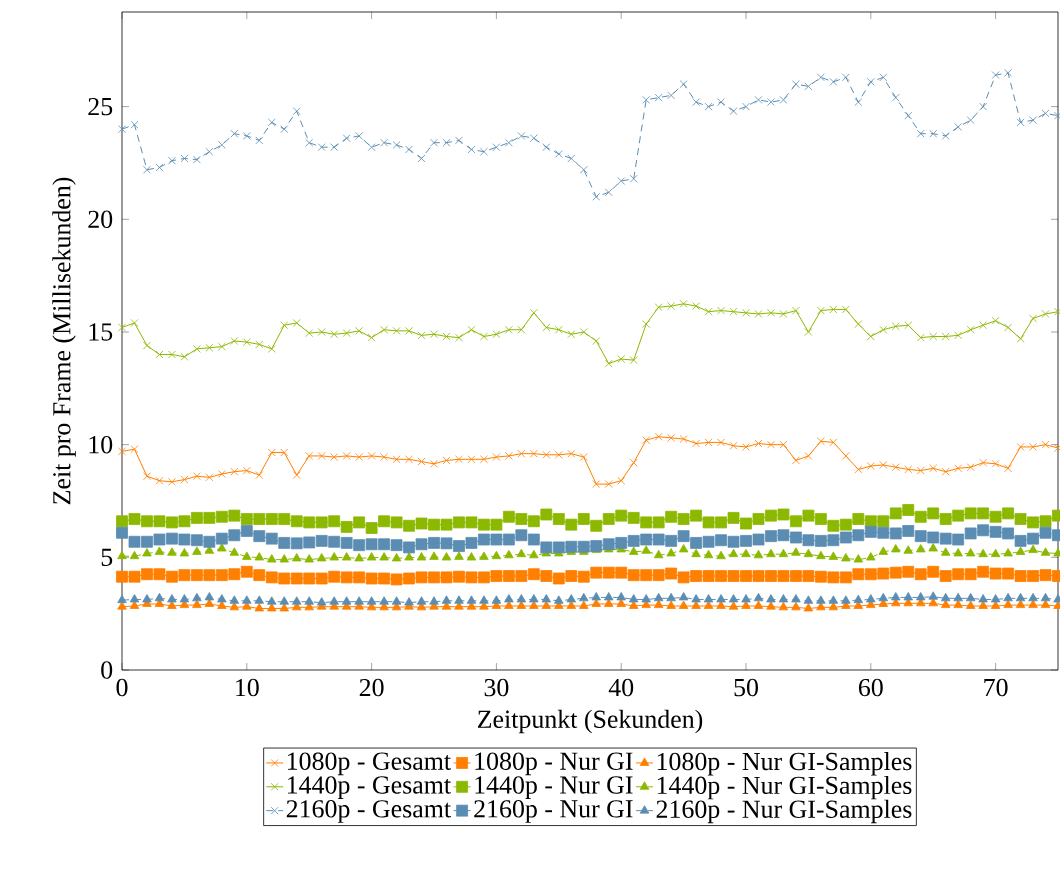 This screenshot has width=1060, height=876. I want to click on x-axis-title: Zeitpunkt (Sekunden), so click(590, 721).